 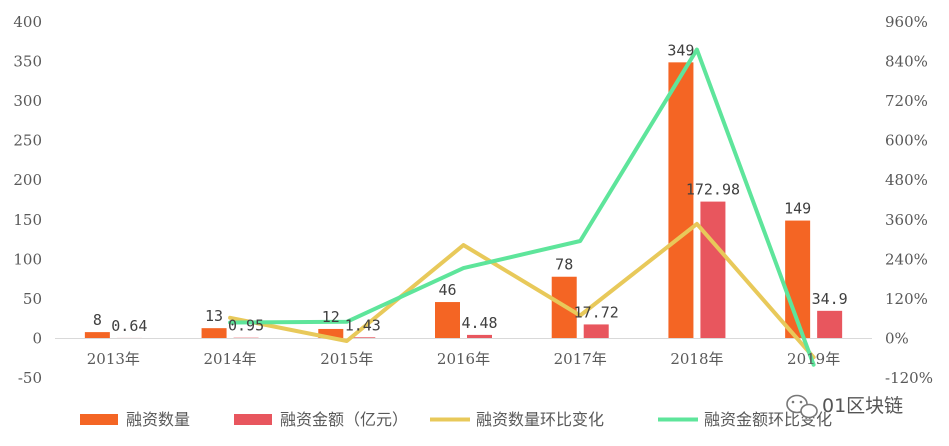 What do you see at coordinates (564, 265) in the screenshot?
I see `data-label-count: 78` at bounding box center [564, 265].